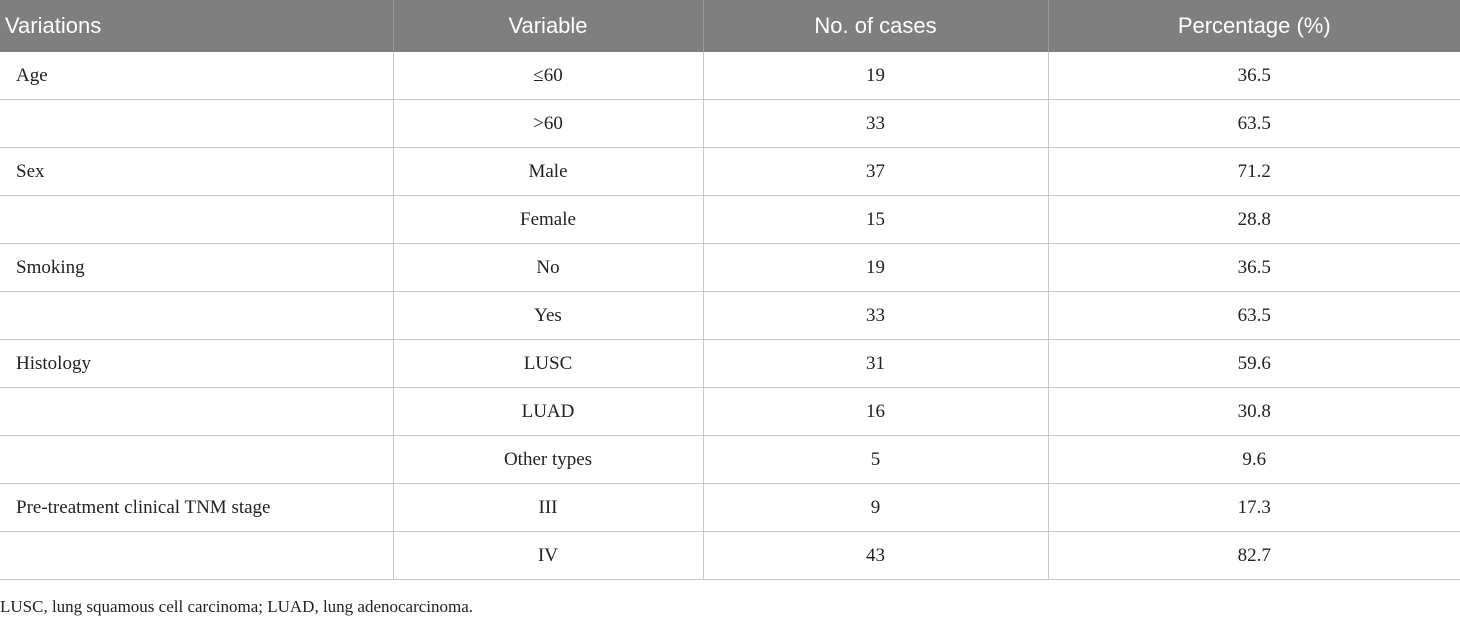  What do you see at coordinates (197, 171) in the screenshot?
I see `cell-variation: Sex` at bounding box center [197, 171].